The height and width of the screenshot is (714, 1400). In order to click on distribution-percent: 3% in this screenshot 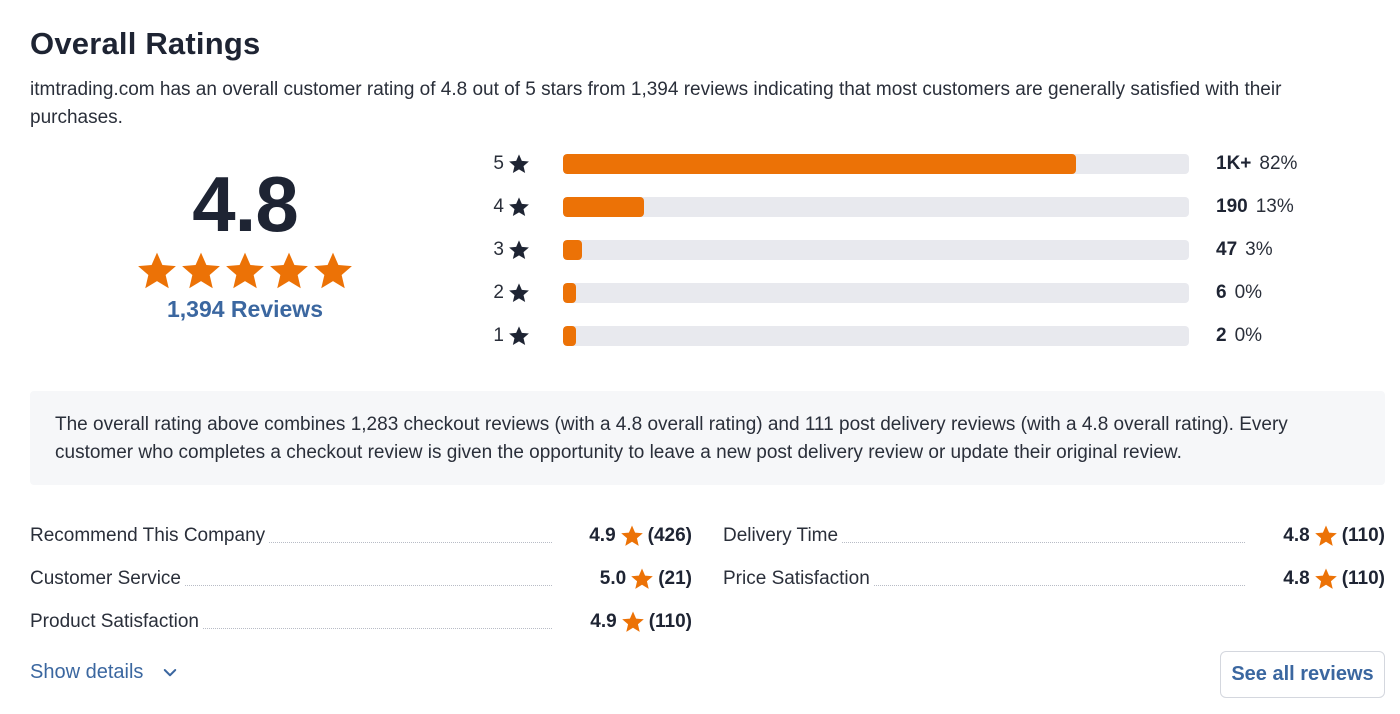, I will do `click(1259, 249)`.